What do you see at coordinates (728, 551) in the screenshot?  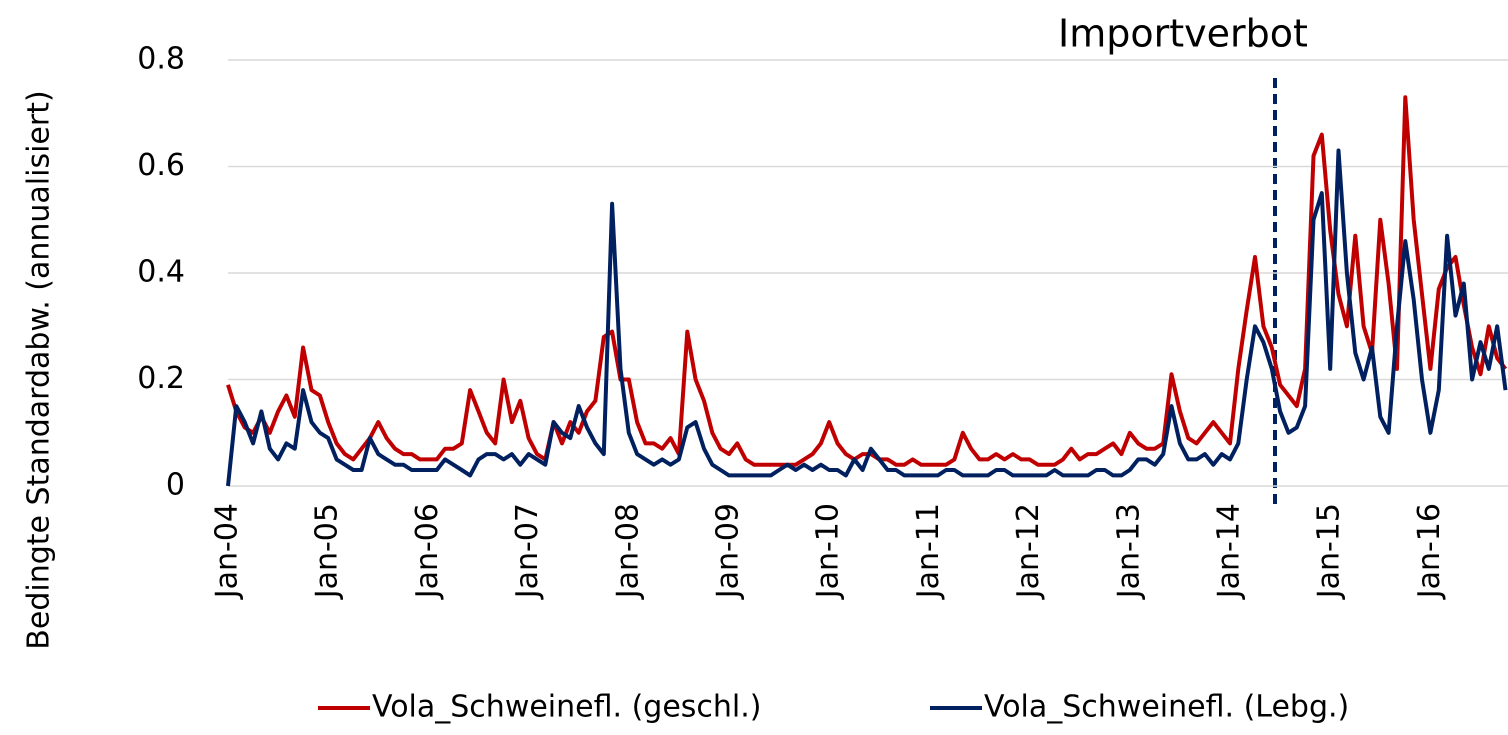 I see `x-tick-label: Jan-09` at bounding box center [728, 551].